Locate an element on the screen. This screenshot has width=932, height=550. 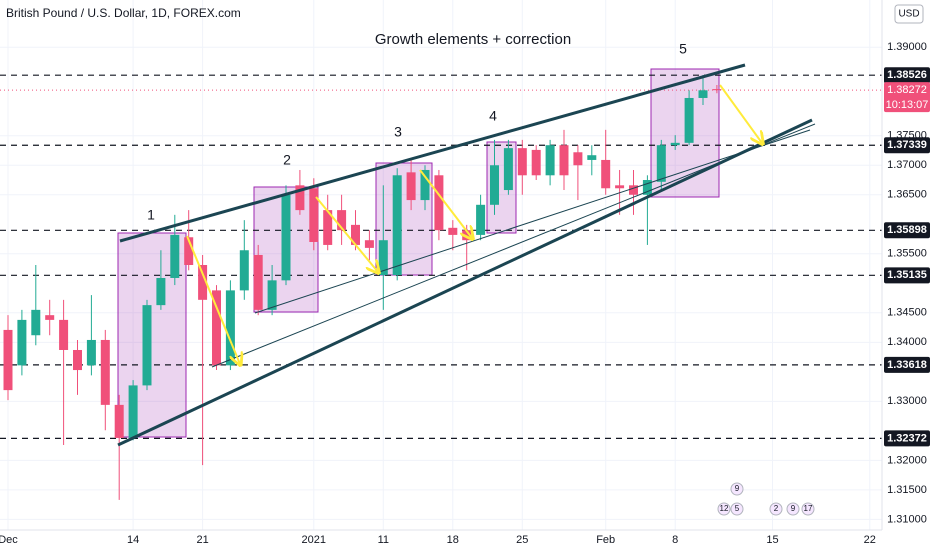
y-tick-label: 1.34000 is located at coordinates (907, 342).